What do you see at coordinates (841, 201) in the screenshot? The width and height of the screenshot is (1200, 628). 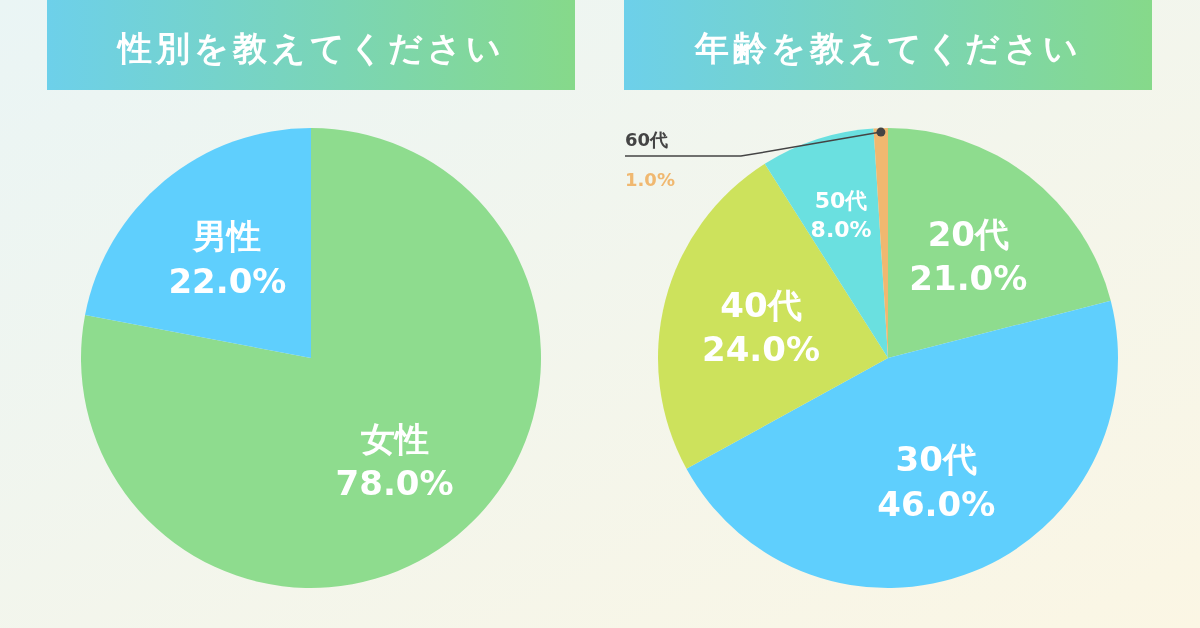 I see `slice-label: 50代` at bounding box center [841, 201].